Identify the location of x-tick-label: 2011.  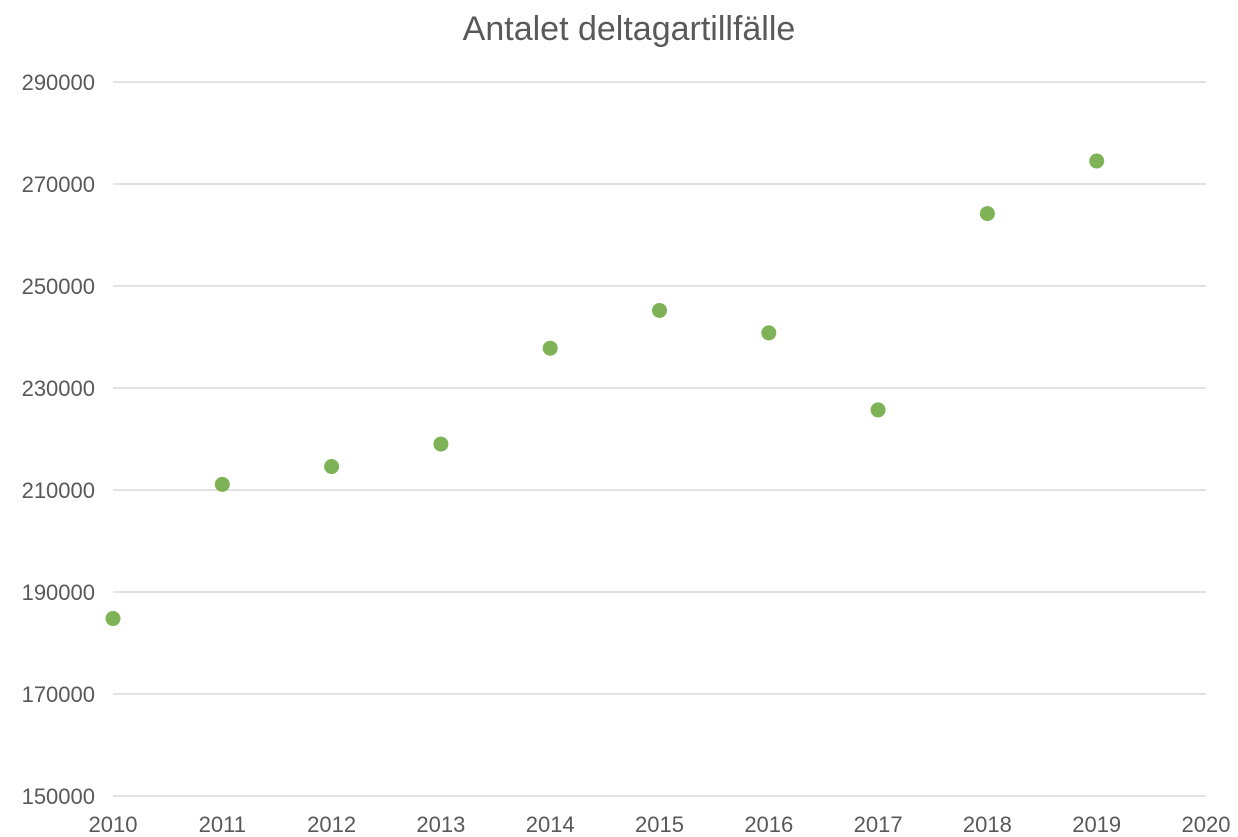
(222, 824).